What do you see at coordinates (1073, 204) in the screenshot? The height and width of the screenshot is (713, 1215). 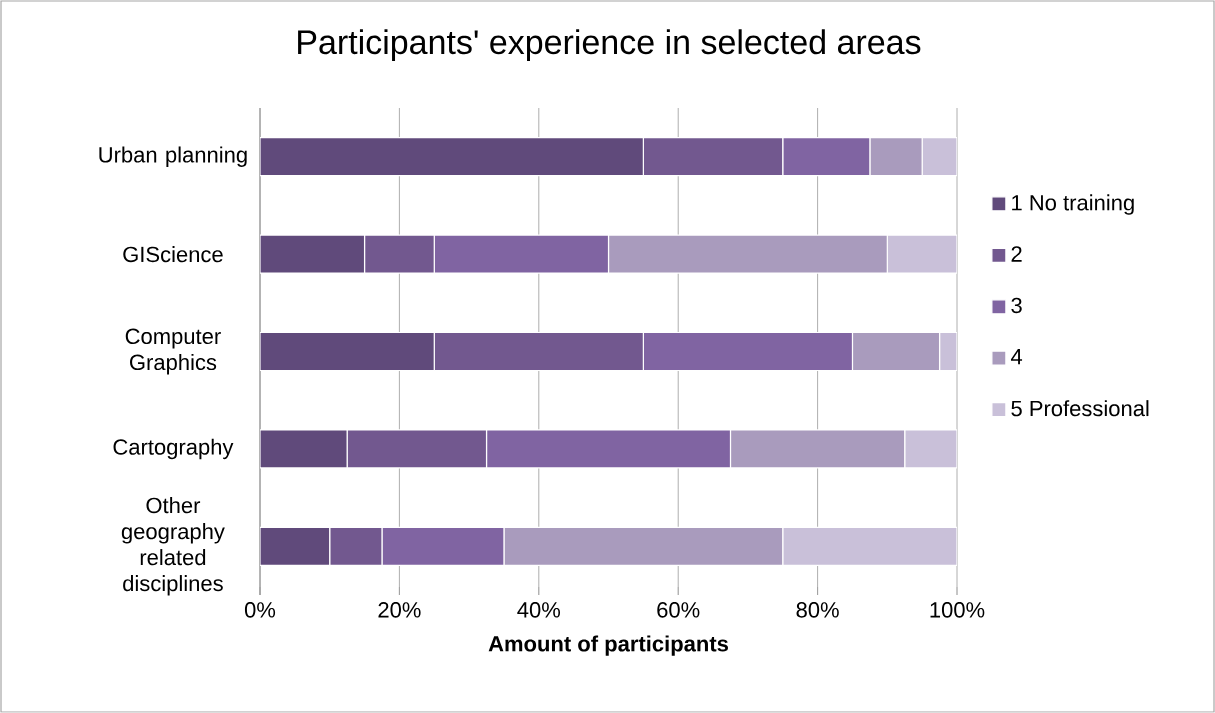 I see `legend-label: 1 No training` at bounding box center [1073, 204].